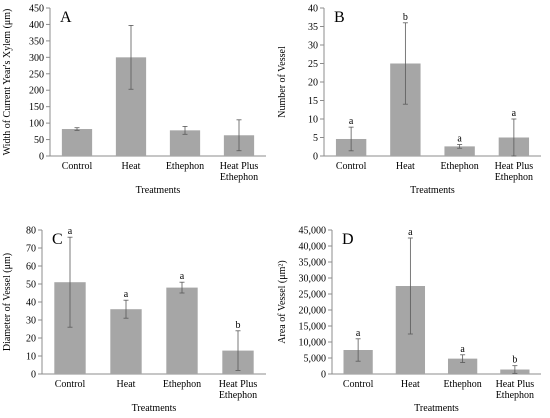 The height and width of the screenshot is (418, 550). What do you see at coordinates (313, 263) in the screenshot?
I see `y-tick-label: 35,000` at bounding box center [313, 263].